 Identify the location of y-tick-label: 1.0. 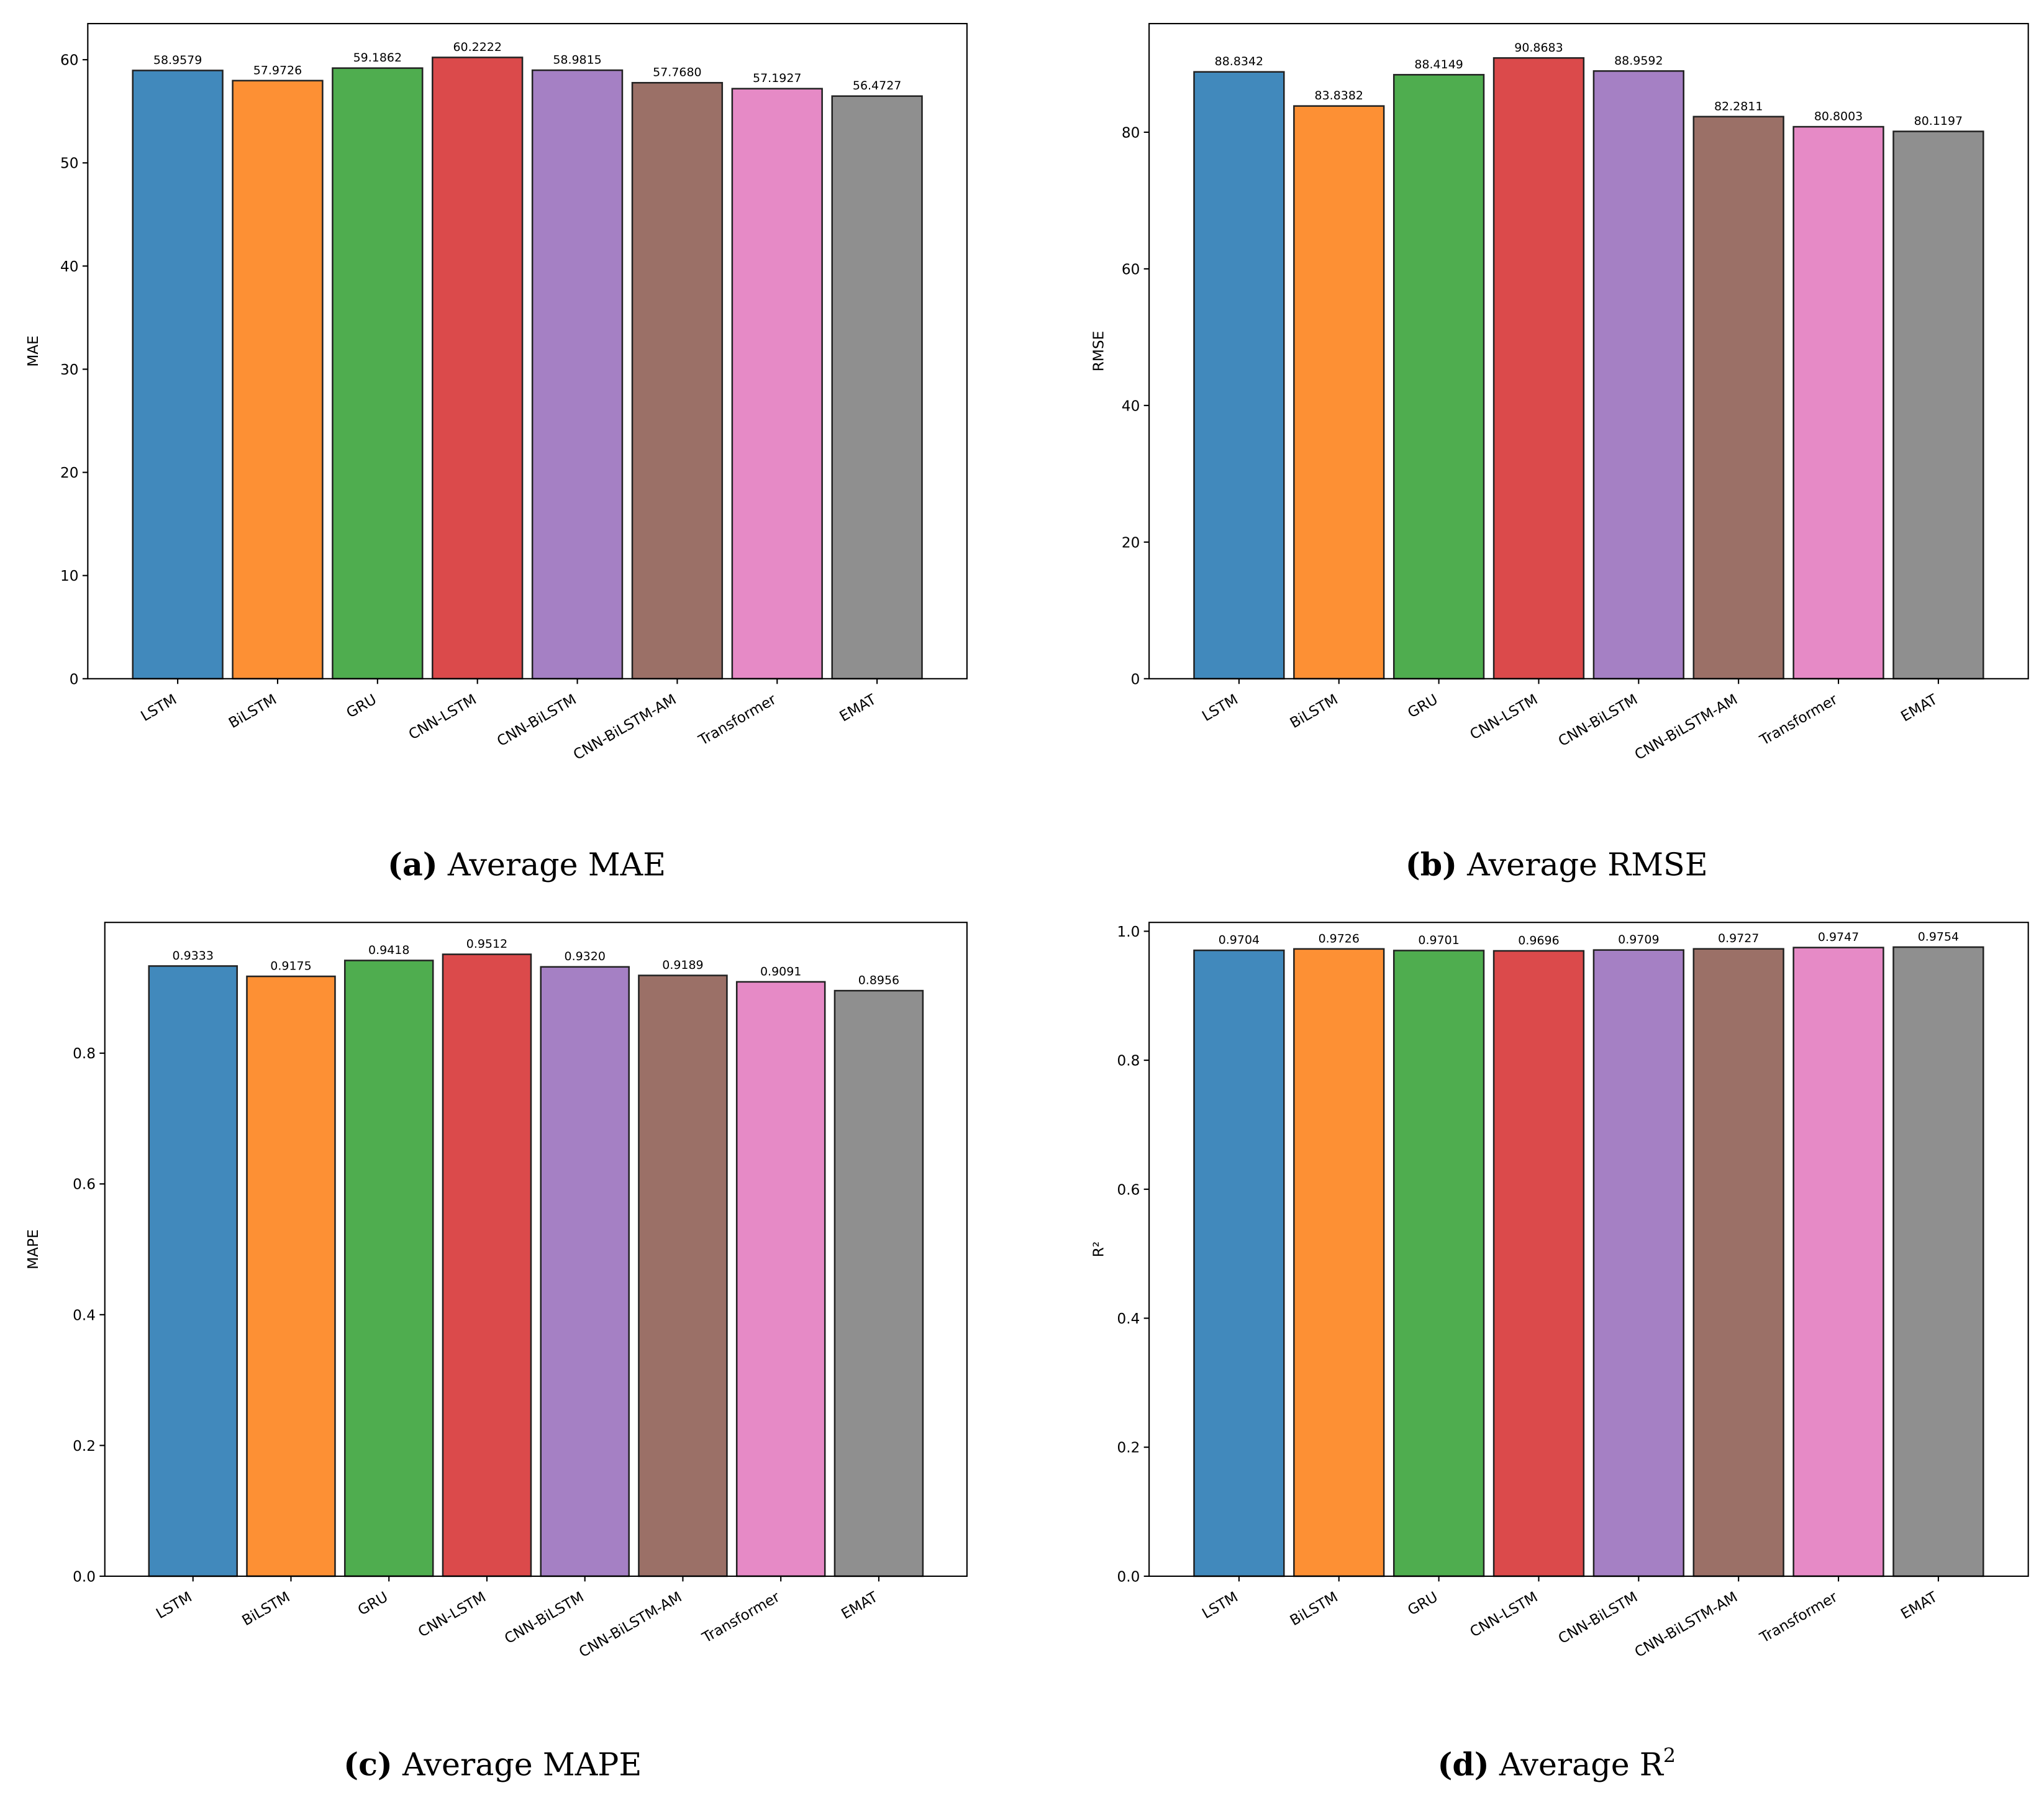
(1128, 932).